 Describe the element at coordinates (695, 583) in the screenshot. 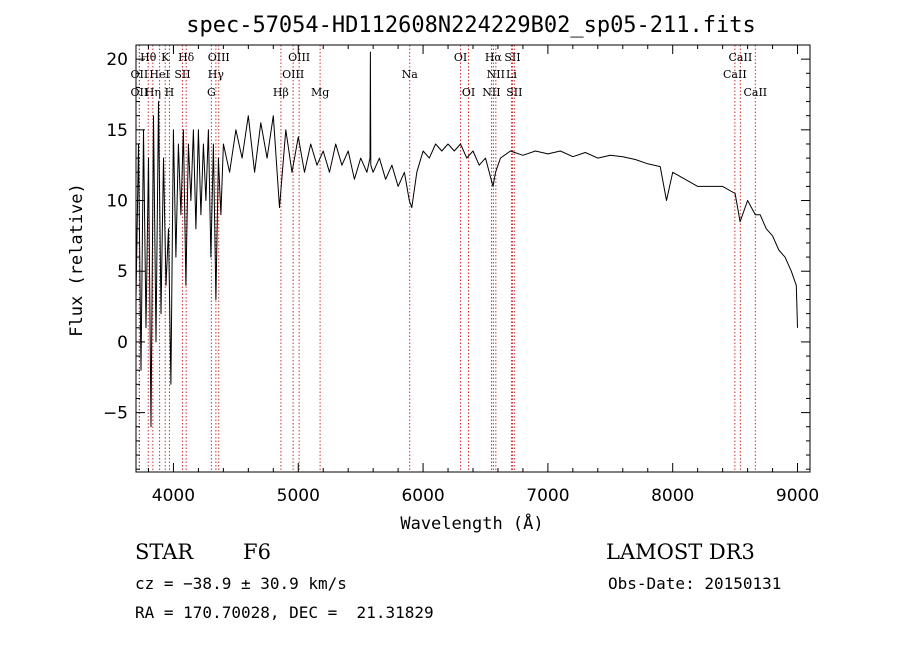

I see `observation-date: Obs-Date: 20150131` at that location.